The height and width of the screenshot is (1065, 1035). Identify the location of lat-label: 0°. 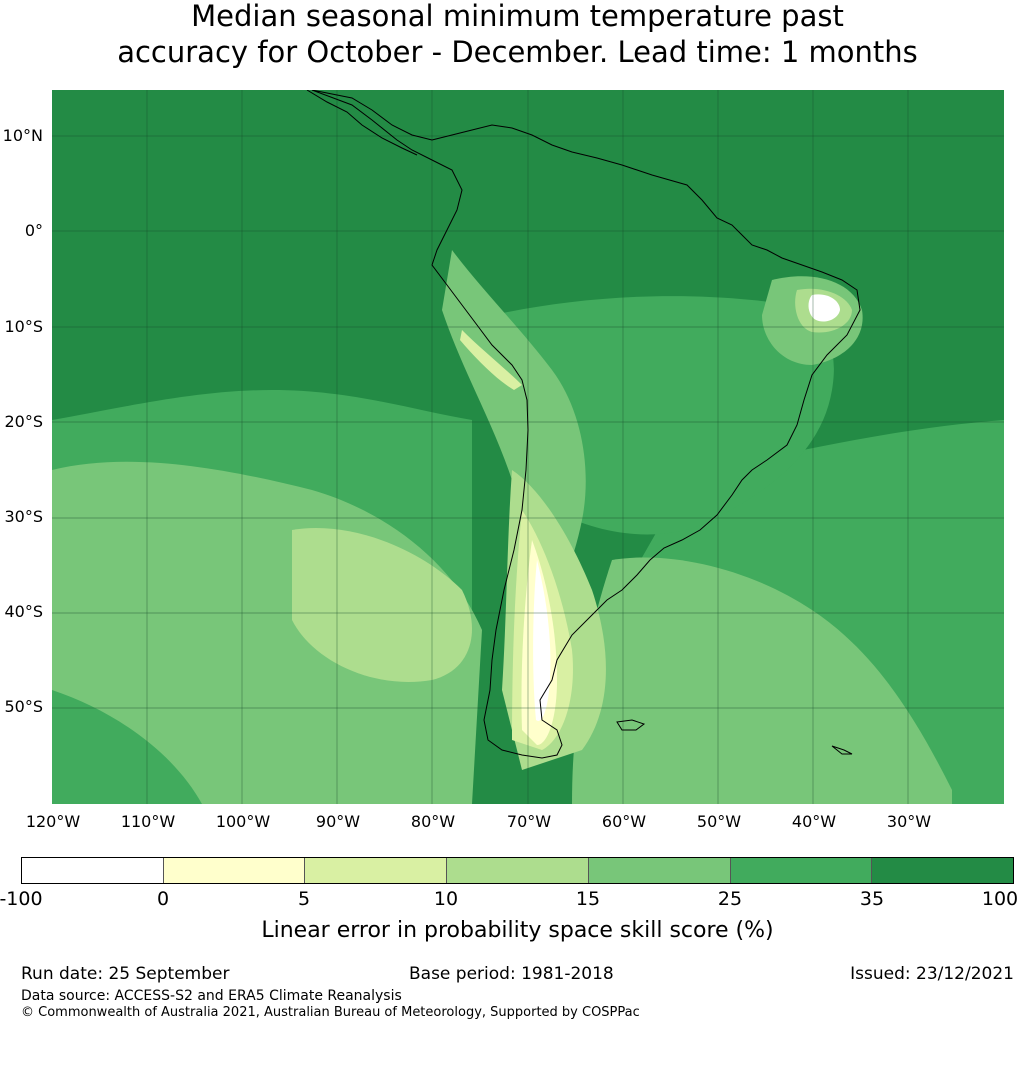
(33, 230).